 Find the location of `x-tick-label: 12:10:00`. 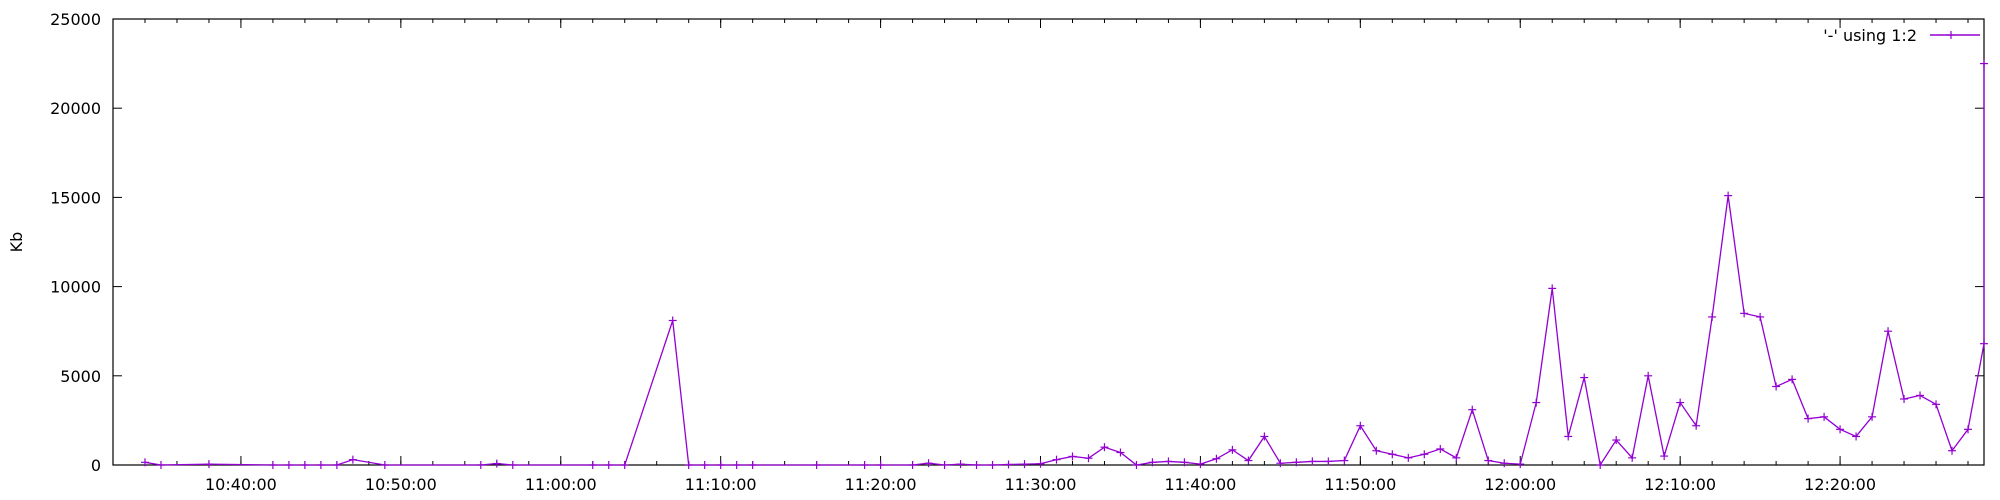

x-tick-label: 12:10:00 is located at coordinates (1680, 484).